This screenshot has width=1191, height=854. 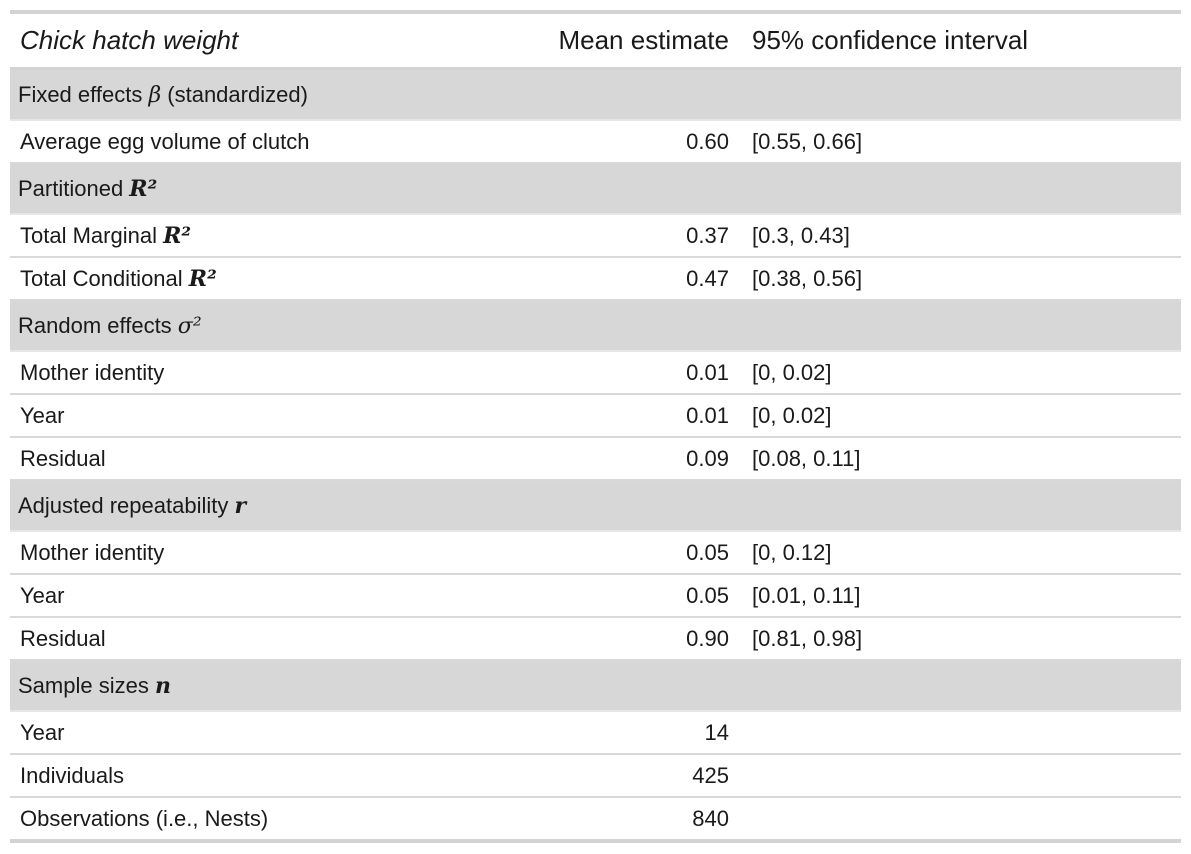 I want to click on table-row: Total Conditional R² 0.47 [0.38, 0.56], so click(x=595, y=279).